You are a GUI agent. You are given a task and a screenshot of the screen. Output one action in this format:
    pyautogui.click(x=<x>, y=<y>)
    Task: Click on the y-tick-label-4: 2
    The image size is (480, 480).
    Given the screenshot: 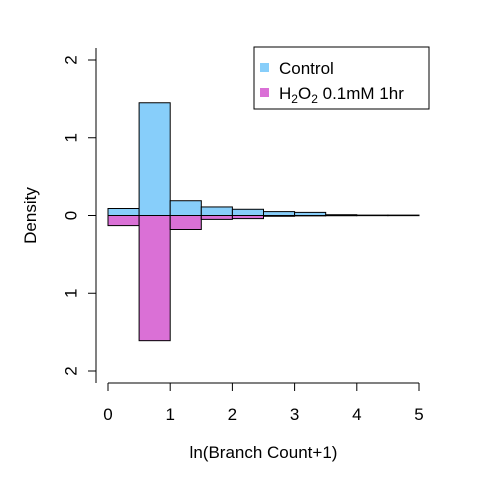 What is the action you would take?
    pyautogui.click(x=70, y=370)
    